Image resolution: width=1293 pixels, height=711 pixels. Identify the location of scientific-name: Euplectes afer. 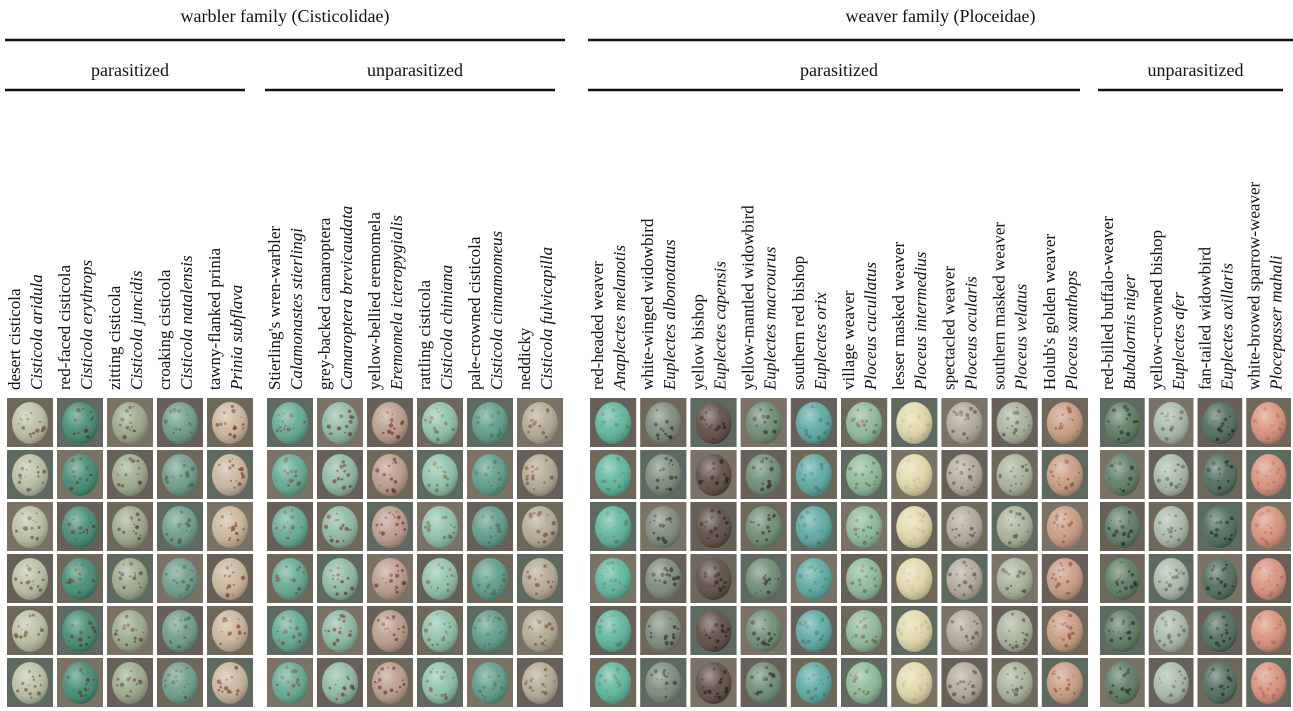
(1178, 341).